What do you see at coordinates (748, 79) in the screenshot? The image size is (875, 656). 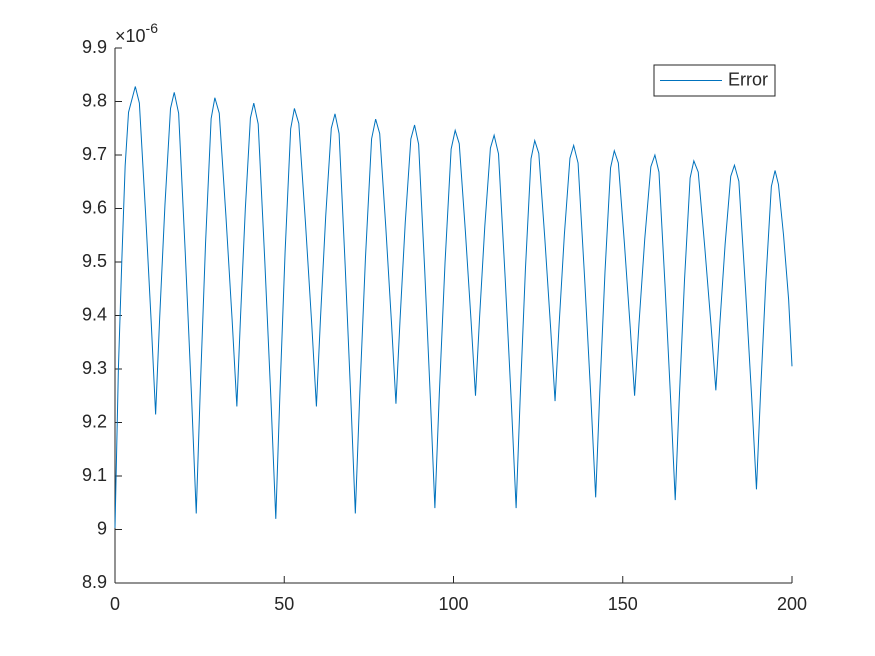 I see `legend-label: Error` at bounding box center [748, 79].